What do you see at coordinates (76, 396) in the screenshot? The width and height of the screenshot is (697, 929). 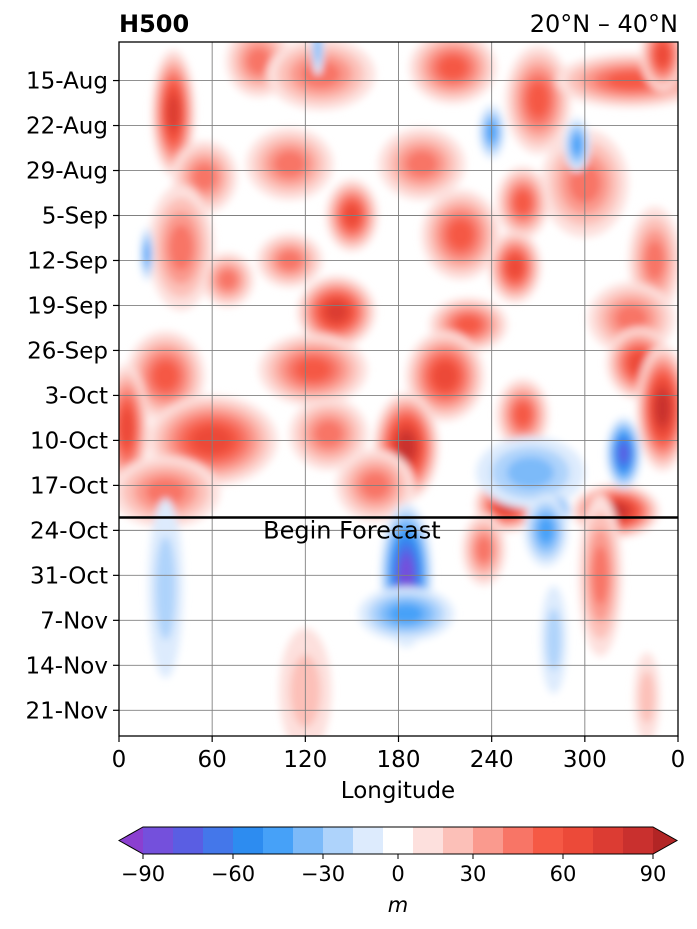 I see `y-tick-label: 3-Oct` at bounding box center [76, 396].